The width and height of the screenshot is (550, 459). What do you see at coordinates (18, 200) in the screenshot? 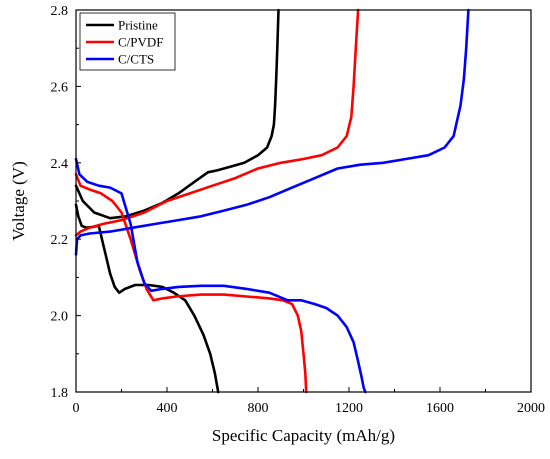
I see `y-axis-title: Voltage (V)` at bounding box center [18, 200].